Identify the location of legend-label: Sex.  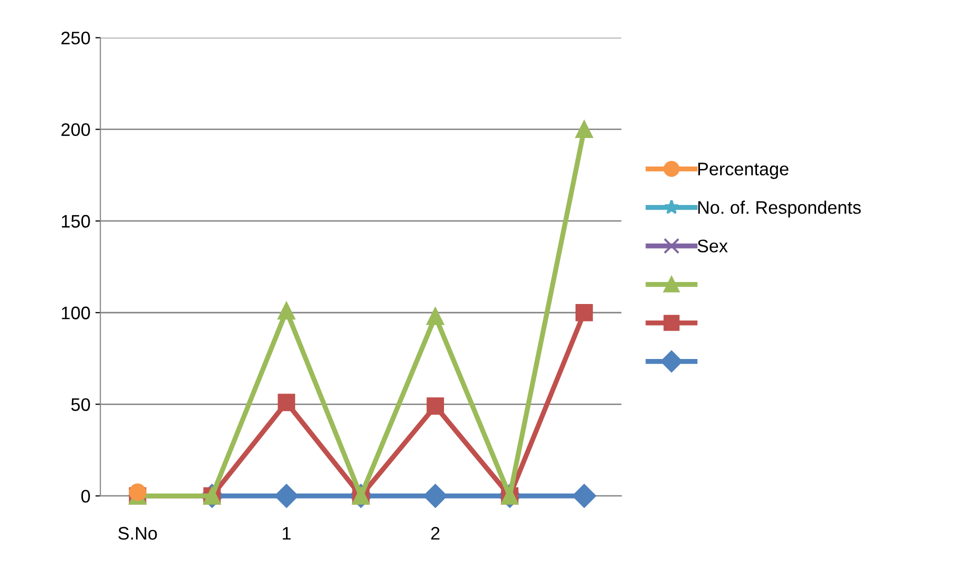
(713, 246).